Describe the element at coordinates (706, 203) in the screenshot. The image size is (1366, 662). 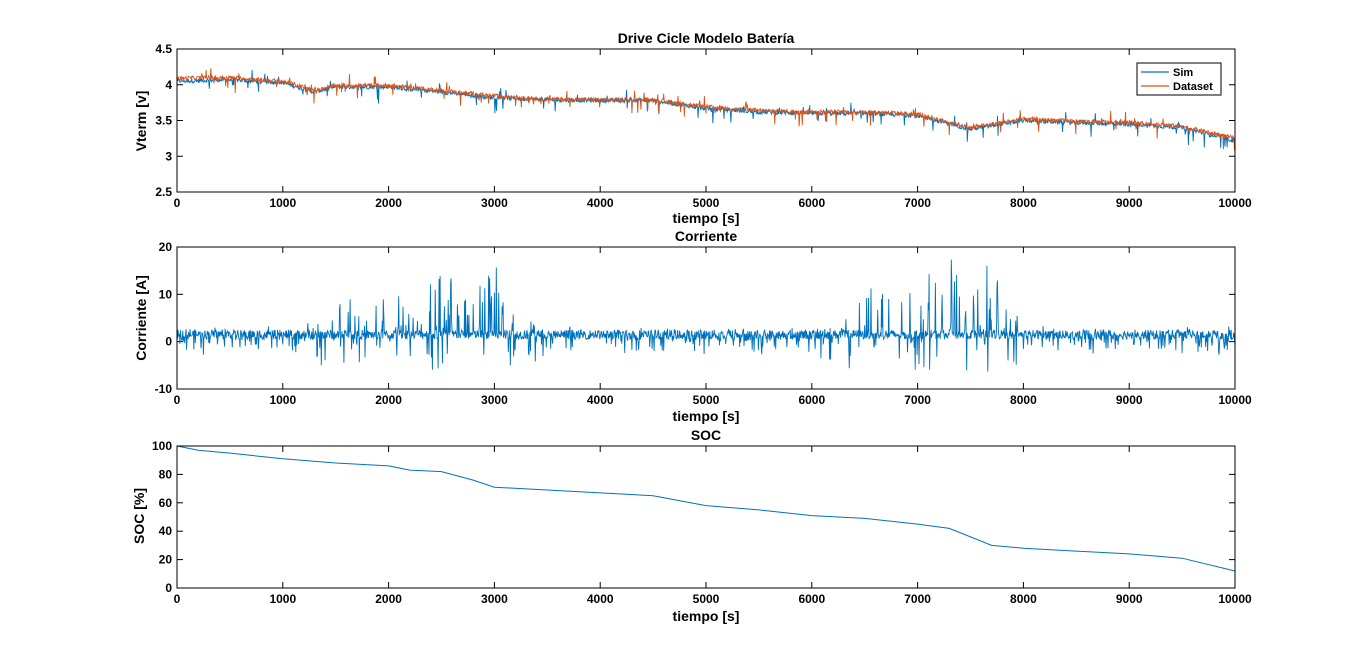
I see `voltage-x-tick-label: 5000` at that location.